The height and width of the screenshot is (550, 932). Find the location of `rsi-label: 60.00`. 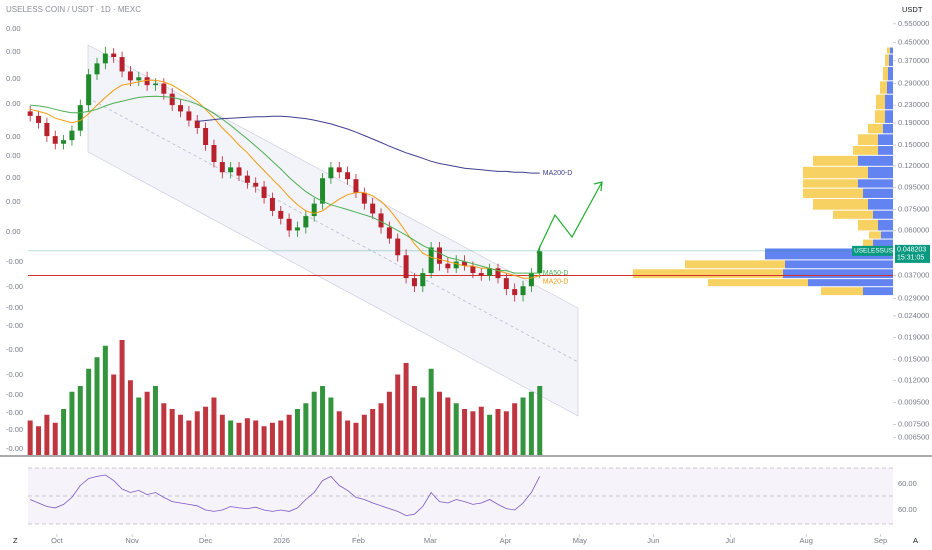

rsi-label: 60.00 is located at coordinates (907, 509).